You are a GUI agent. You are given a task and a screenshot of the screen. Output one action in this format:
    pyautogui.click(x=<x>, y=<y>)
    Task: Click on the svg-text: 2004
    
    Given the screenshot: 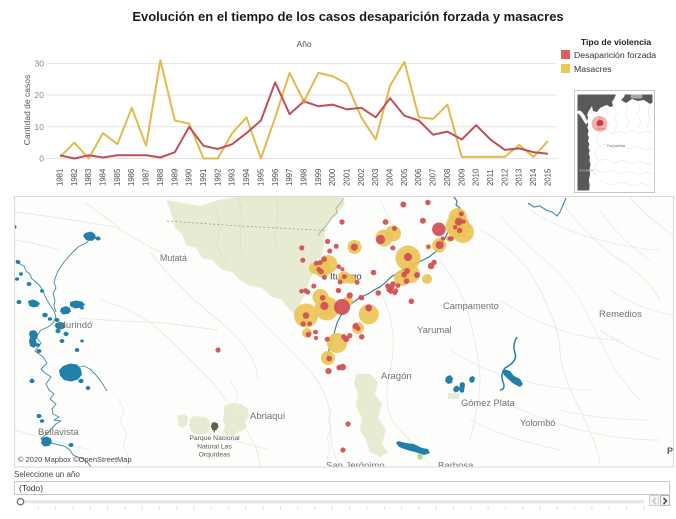 What is the action you would take?
    pyautogui.click(x=390, y=177)
    